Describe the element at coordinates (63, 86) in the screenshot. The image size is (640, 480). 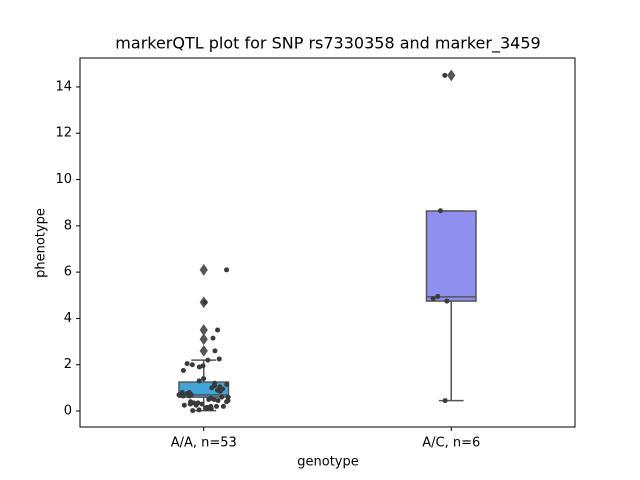
I see `y-tick-label: 14` at that location.